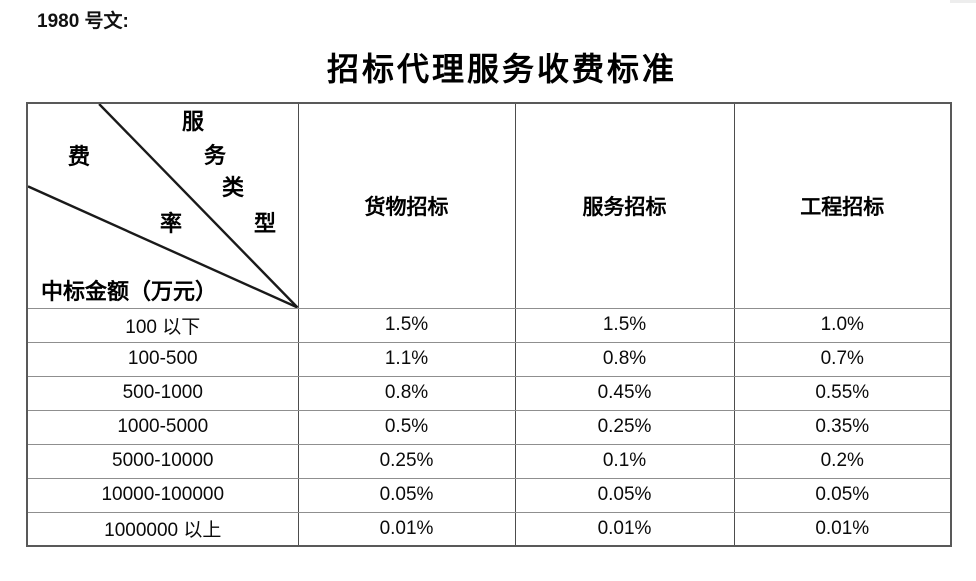 The image size is (976, 581). I want to click on service-rate-cell: 0.05%, so click(624, 495).